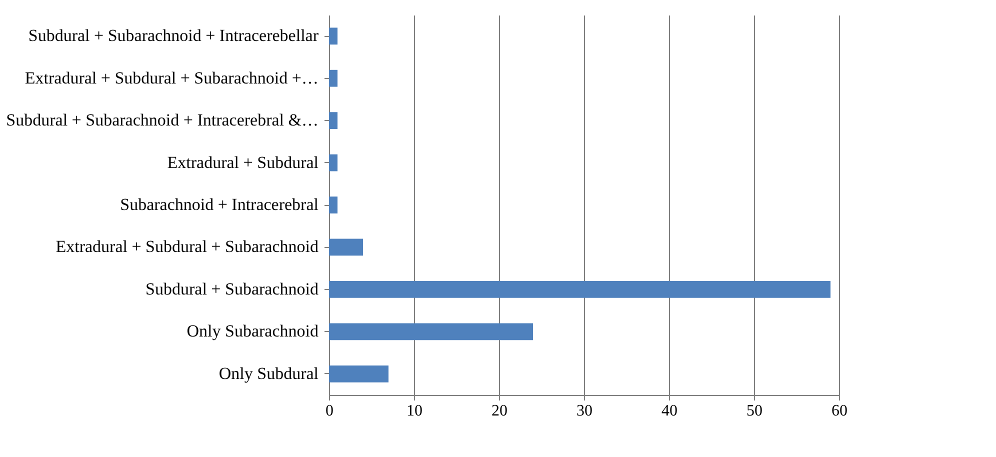 Image resolution: width=996 pixels, height=457 pixels. Describe the element at coordinates (414, 411) in the screenshot. I see `x-tick-label: 10` at that location.